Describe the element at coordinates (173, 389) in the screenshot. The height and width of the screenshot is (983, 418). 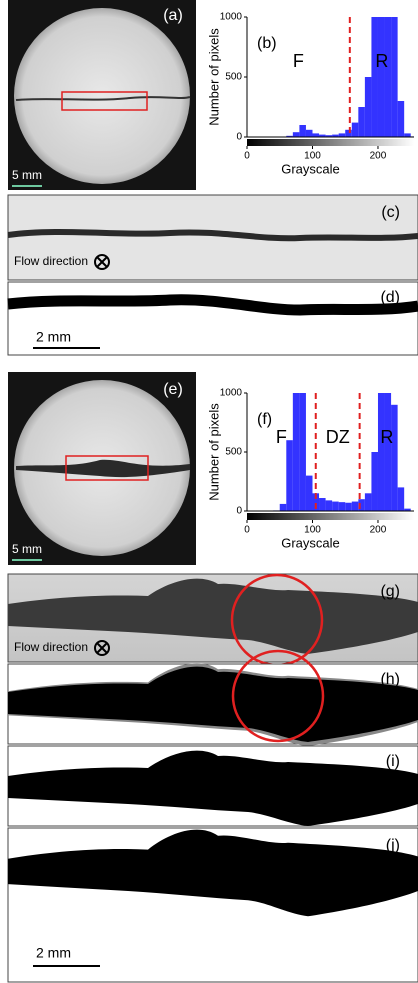
I see `panel-label: (e)` at that location.